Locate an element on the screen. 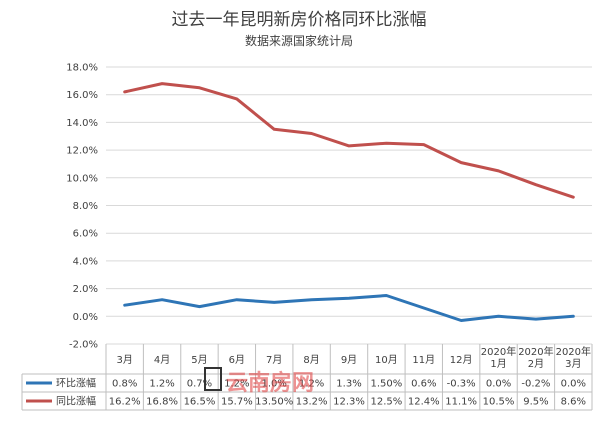 The height and width of the screenshot is (429, 599). y-tick-label: 18.0% is located at coordinates (82, 68).